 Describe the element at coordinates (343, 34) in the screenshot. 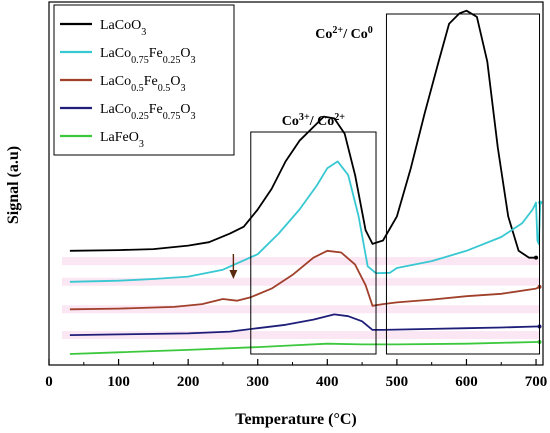

I see `co2-co0-label: Co2+/ Co0` at that location.